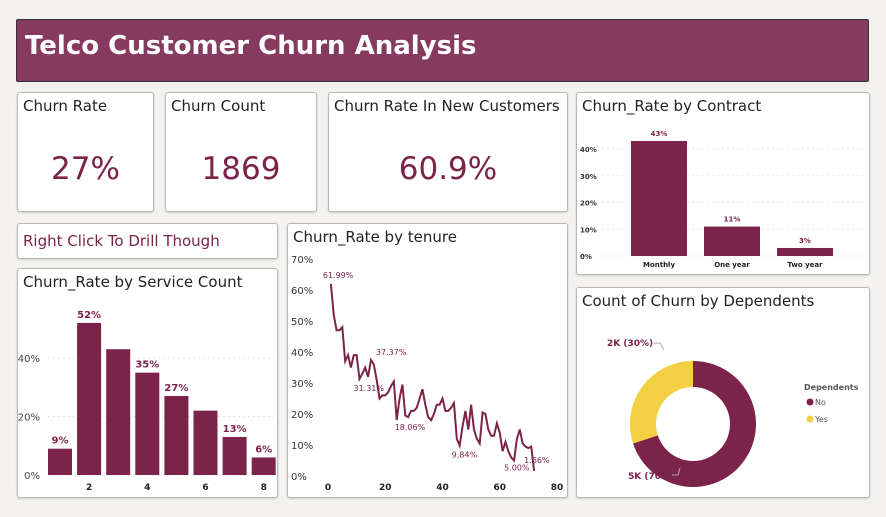 The image size is (886, 517). What do you see at coordinates (121, 241) in the screenshot?
I see `drill-label: Right Click To Drill Though` at bounding box center [121, 241].